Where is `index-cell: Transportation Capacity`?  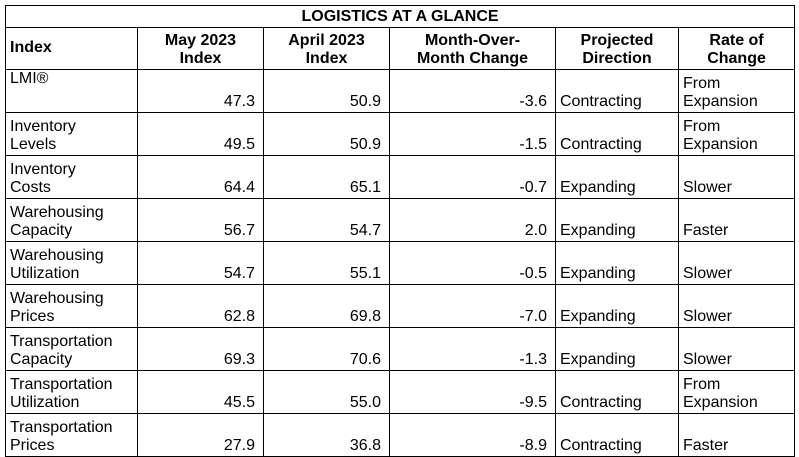
index-cell: Transportation Capacity is located at coordinates (71, 349).